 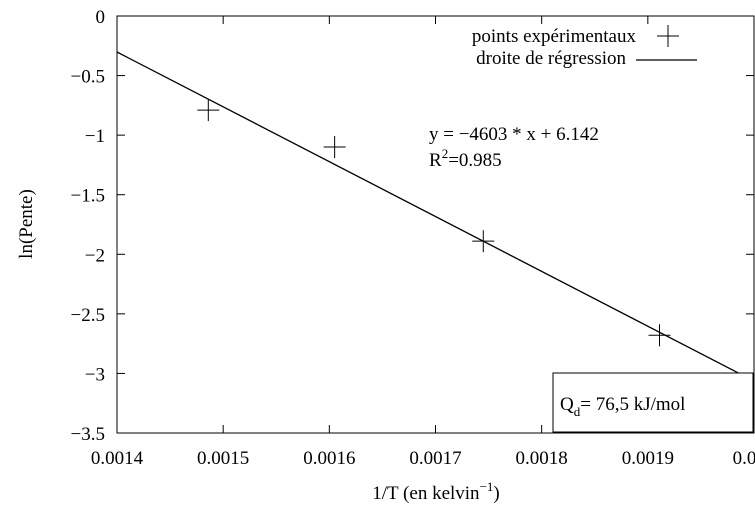 What do you see at coordinates (435, 491) in the screenshot?
I see `x-axis-label: 1/T (en kelvin−1)` at bounding box center [435, 491].